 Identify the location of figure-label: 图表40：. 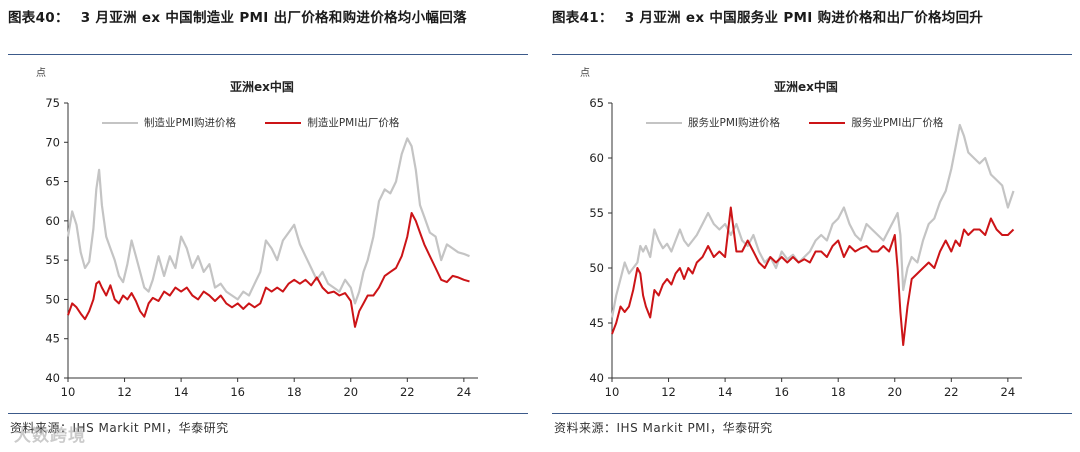
(38, 18).